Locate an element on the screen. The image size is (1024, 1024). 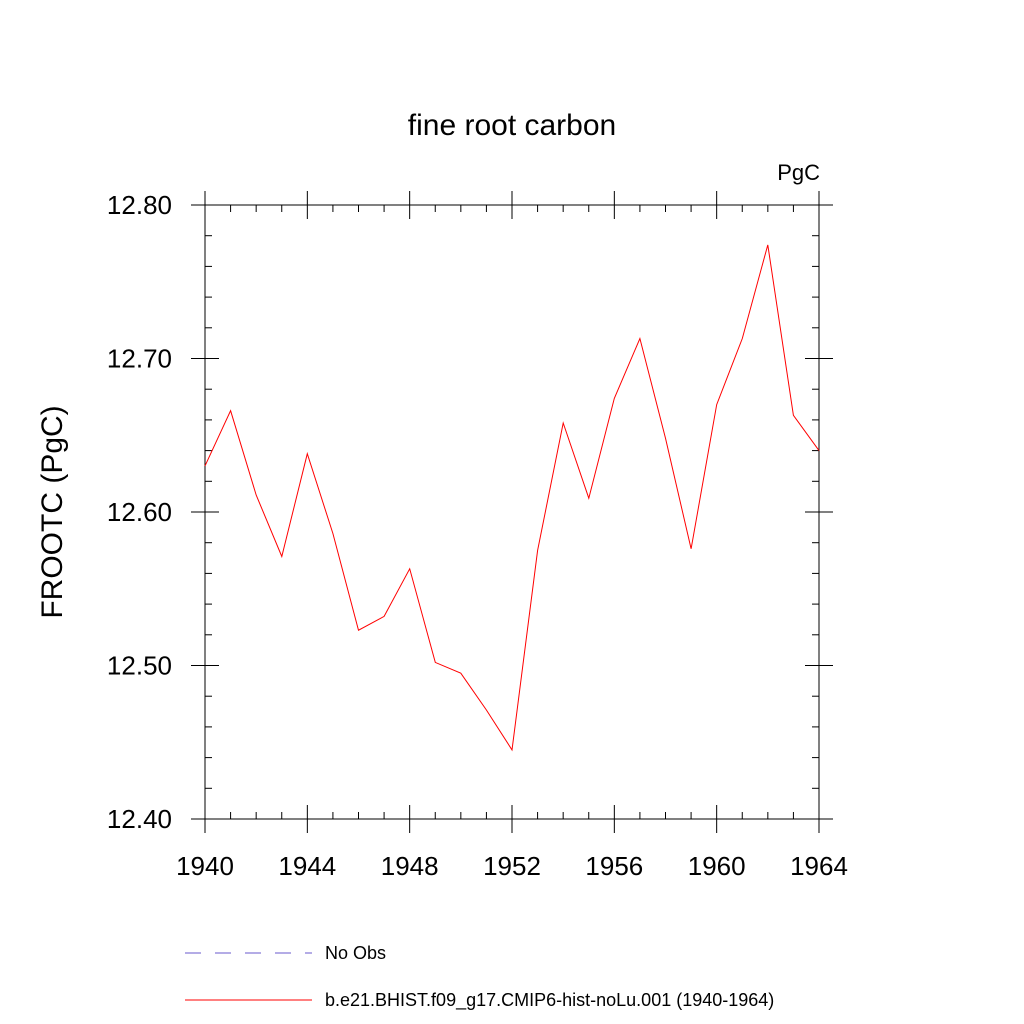
y-tick-label: 12.60 is located at coordinates (139, 512).